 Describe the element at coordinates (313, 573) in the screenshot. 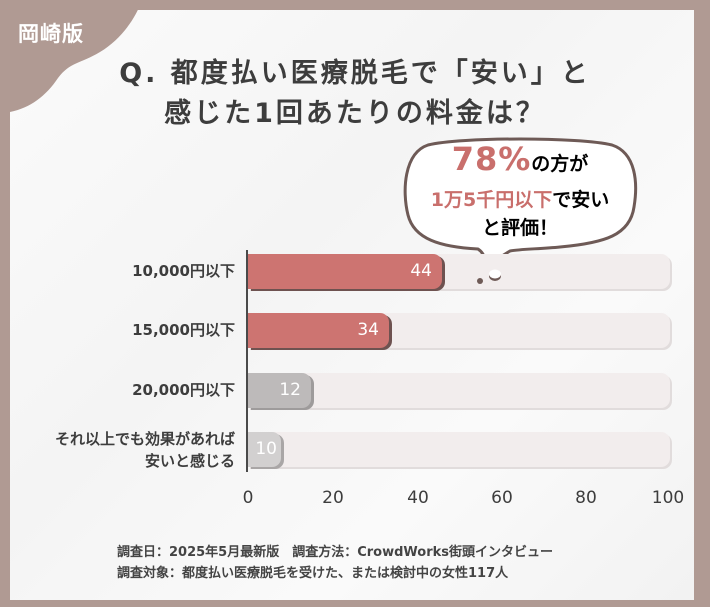

I see `survey-info-line-2: 調査対象：都度払い医療脱毛を受けた、または検討中の女性117人` at that location.